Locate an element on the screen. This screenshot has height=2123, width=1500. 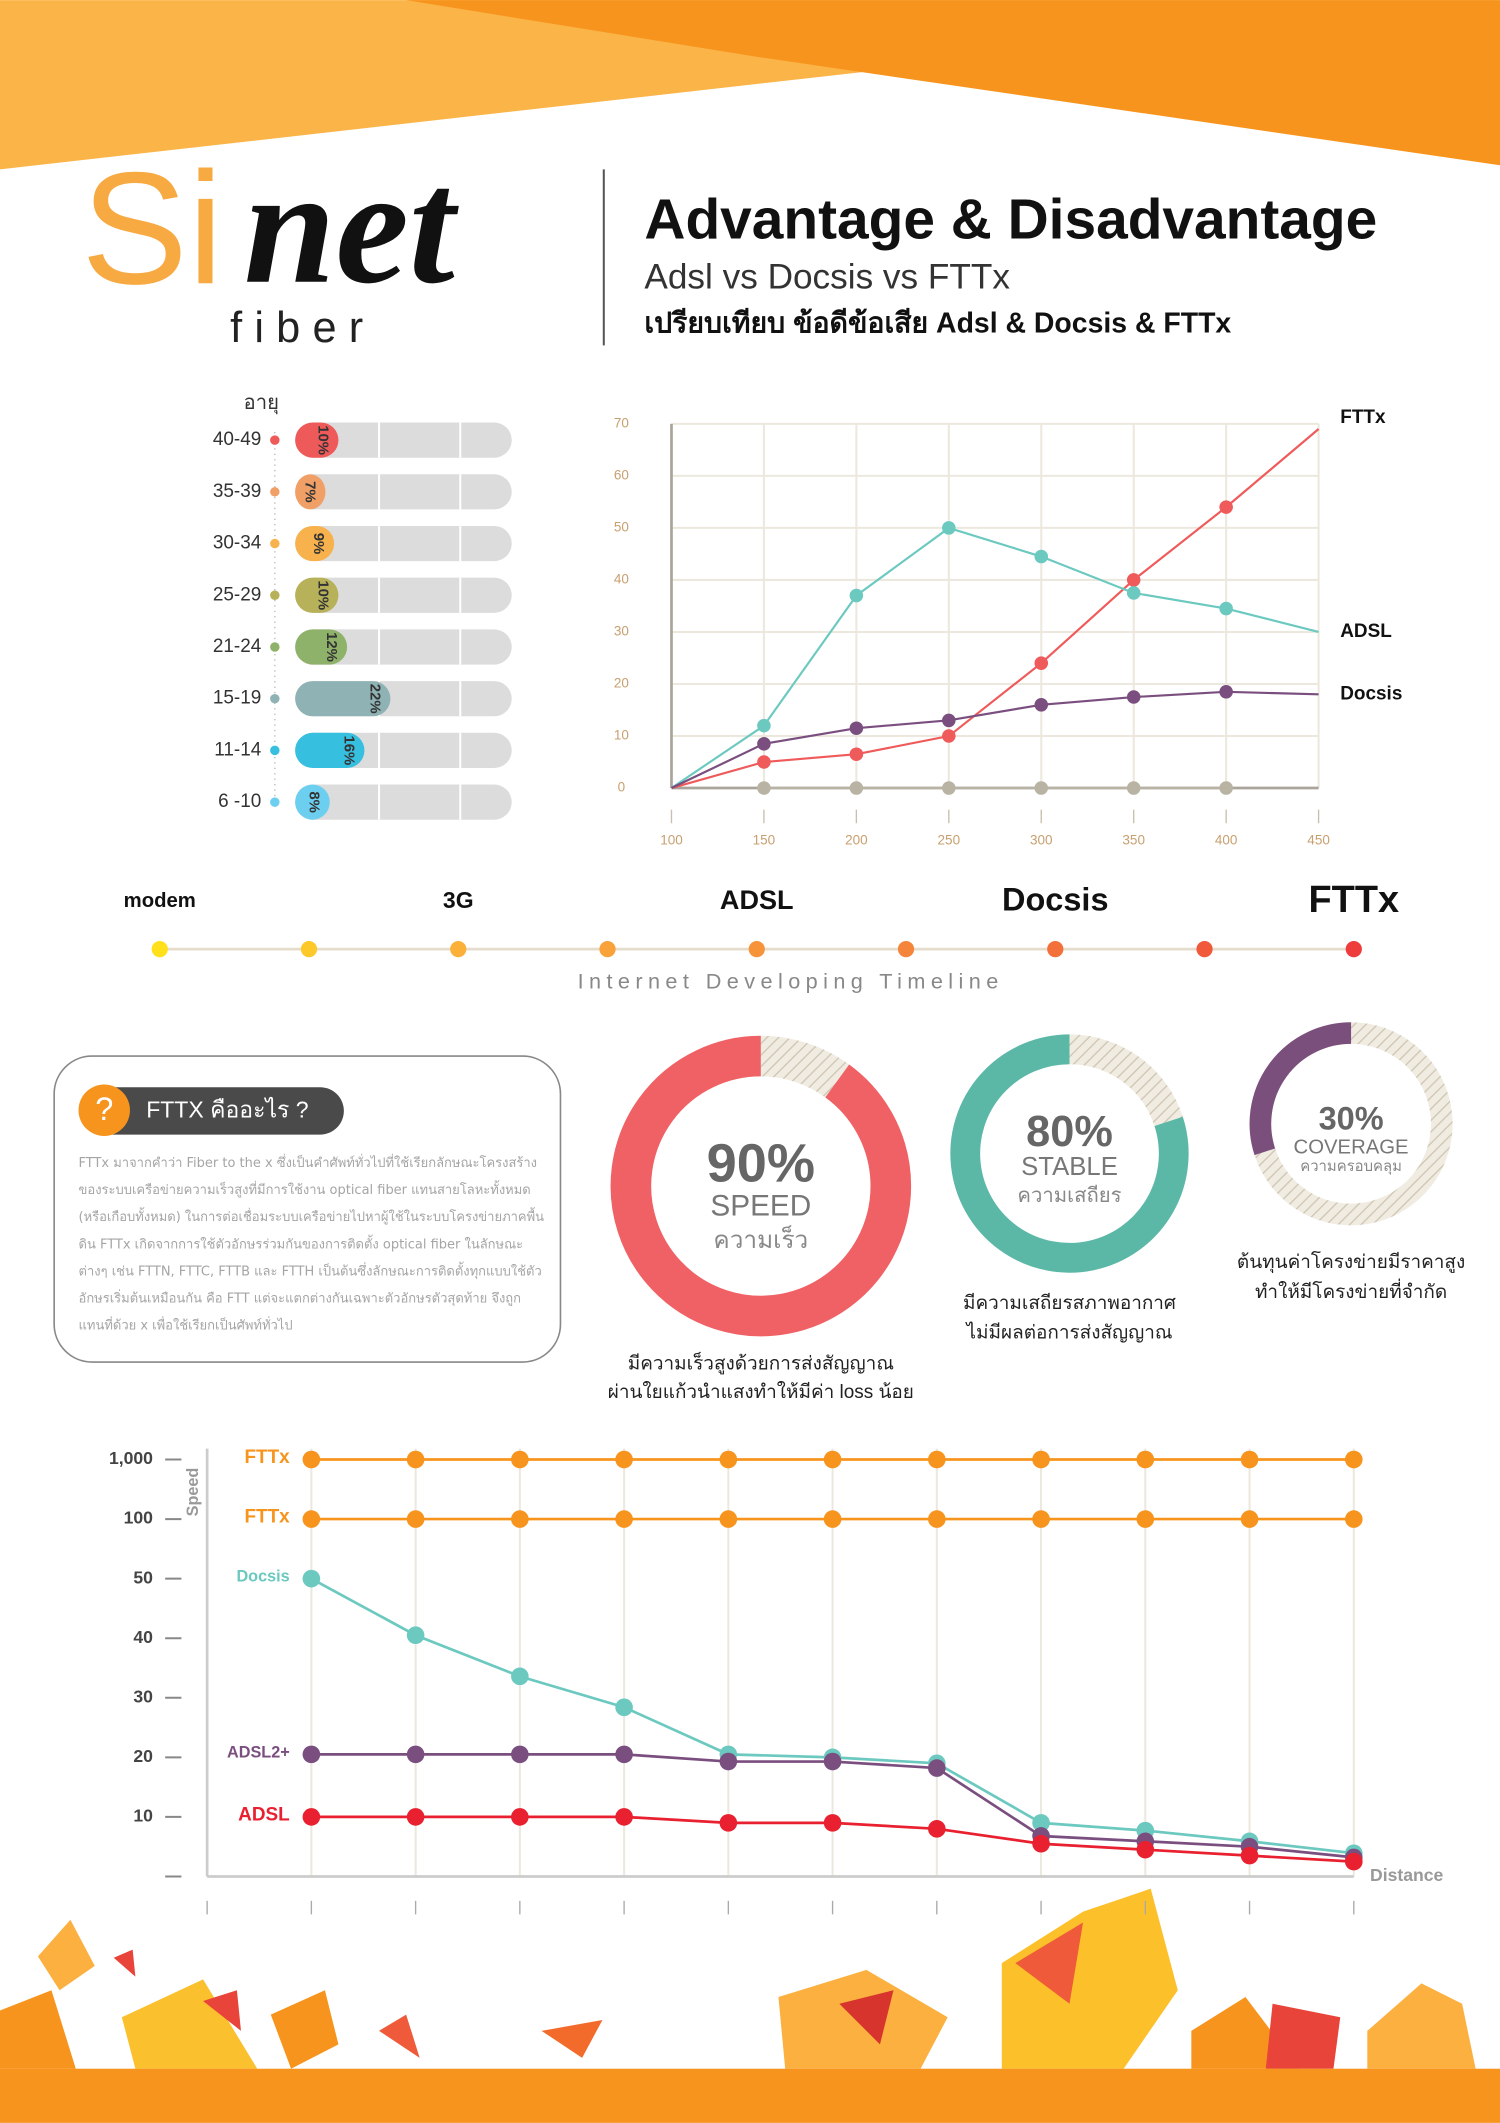
logo-si: Si is located at coordinates (152, 227).